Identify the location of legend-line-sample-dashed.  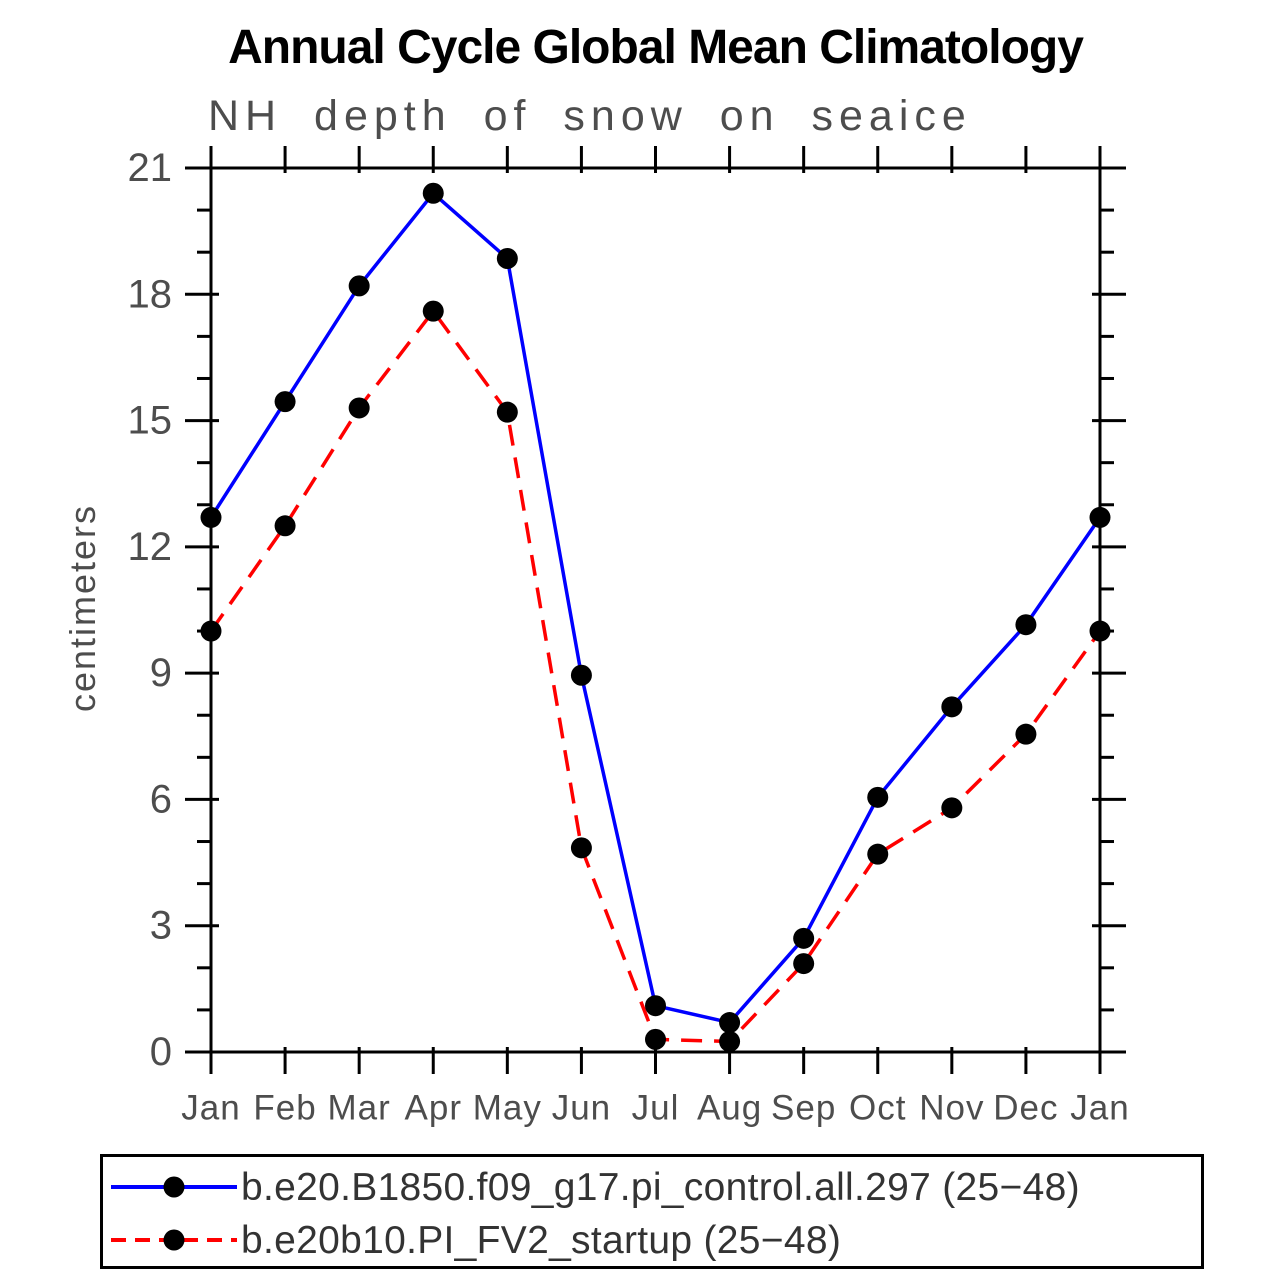
(174, 1240).